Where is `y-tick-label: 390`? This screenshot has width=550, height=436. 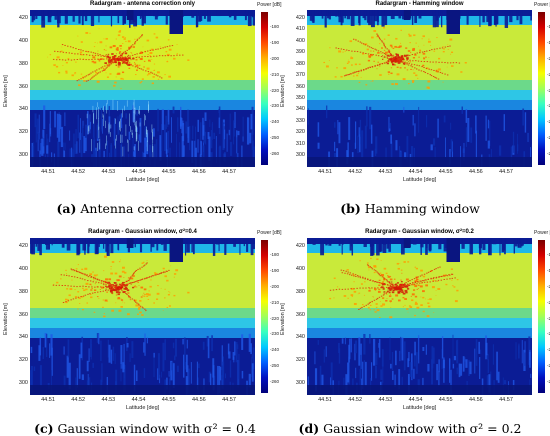 y-tick-label: 390 is located at coordinates (296, 52).